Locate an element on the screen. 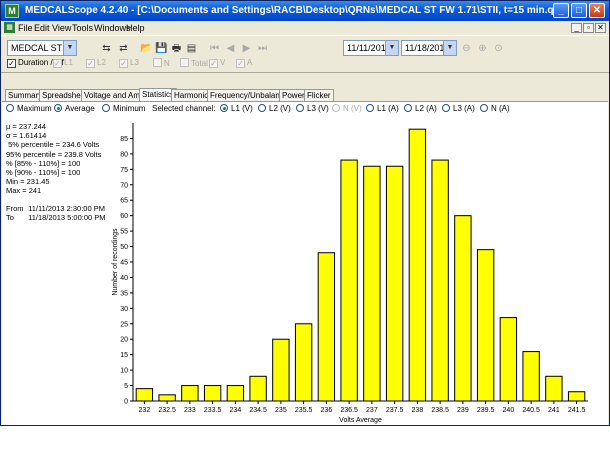 The width and height of the screenshot is (610, 450). y-tick-label: 20 is located at coordinates (124, 340).